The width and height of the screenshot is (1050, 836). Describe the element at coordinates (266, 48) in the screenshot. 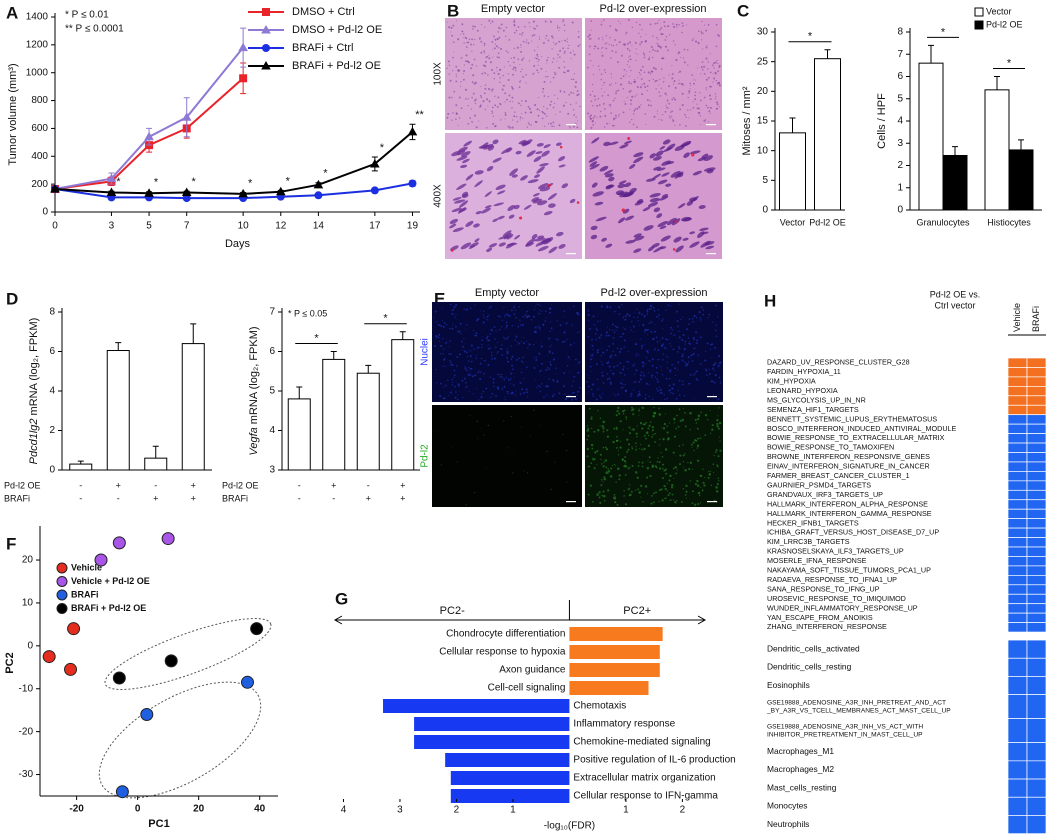

I see `marker` at that location.